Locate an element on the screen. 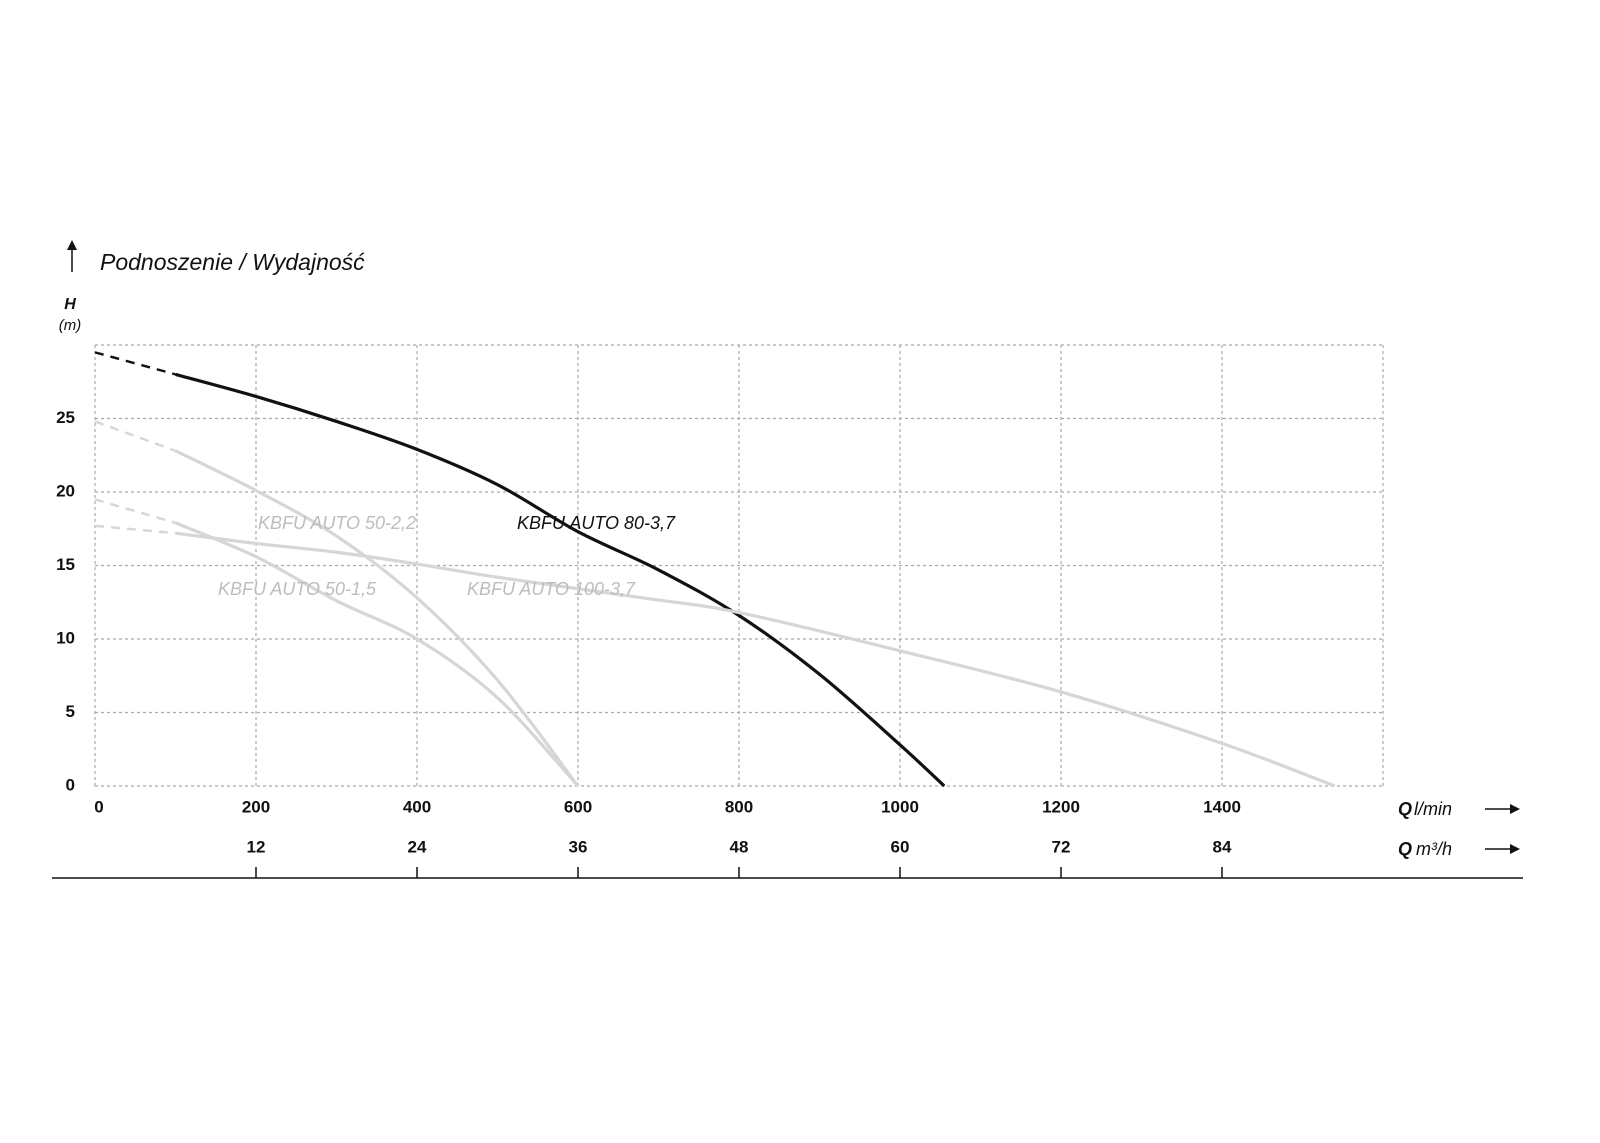 This screenshot has width=1600, height=1143. x2-tick-label: 72 is located at coordinates (1061, 846).